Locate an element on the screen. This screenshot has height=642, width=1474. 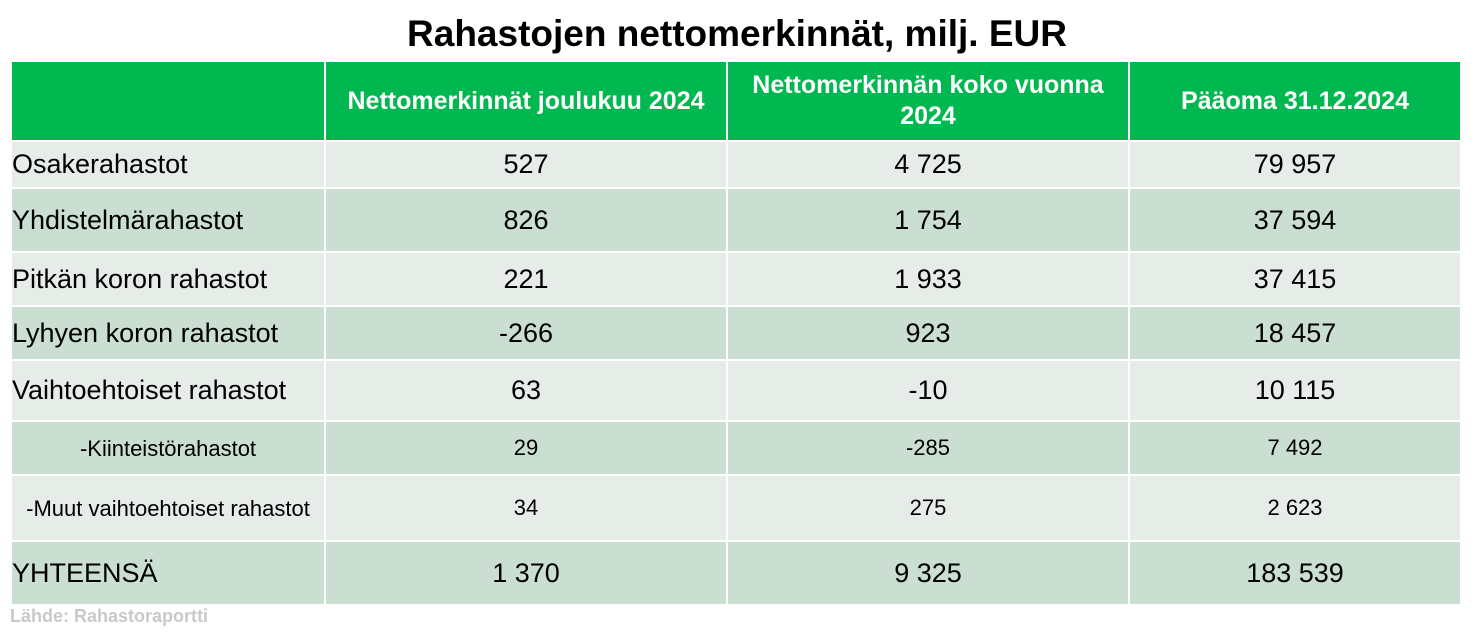
cell-december: 826 is located at coordinates (526, 220).